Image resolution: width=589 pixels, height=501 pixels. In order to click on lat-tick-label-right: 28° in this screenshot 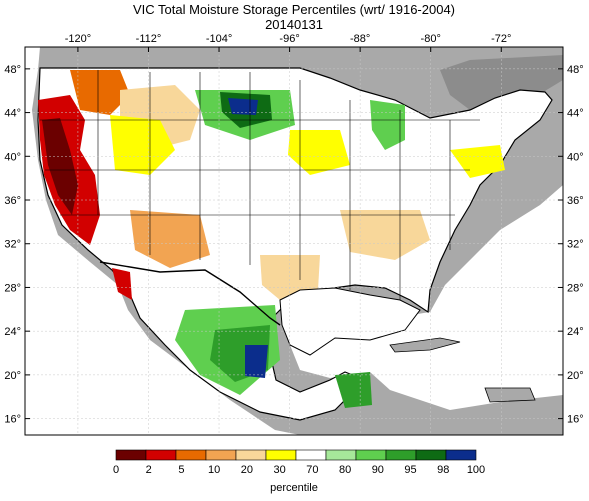, I will do `click(575, 288)`.